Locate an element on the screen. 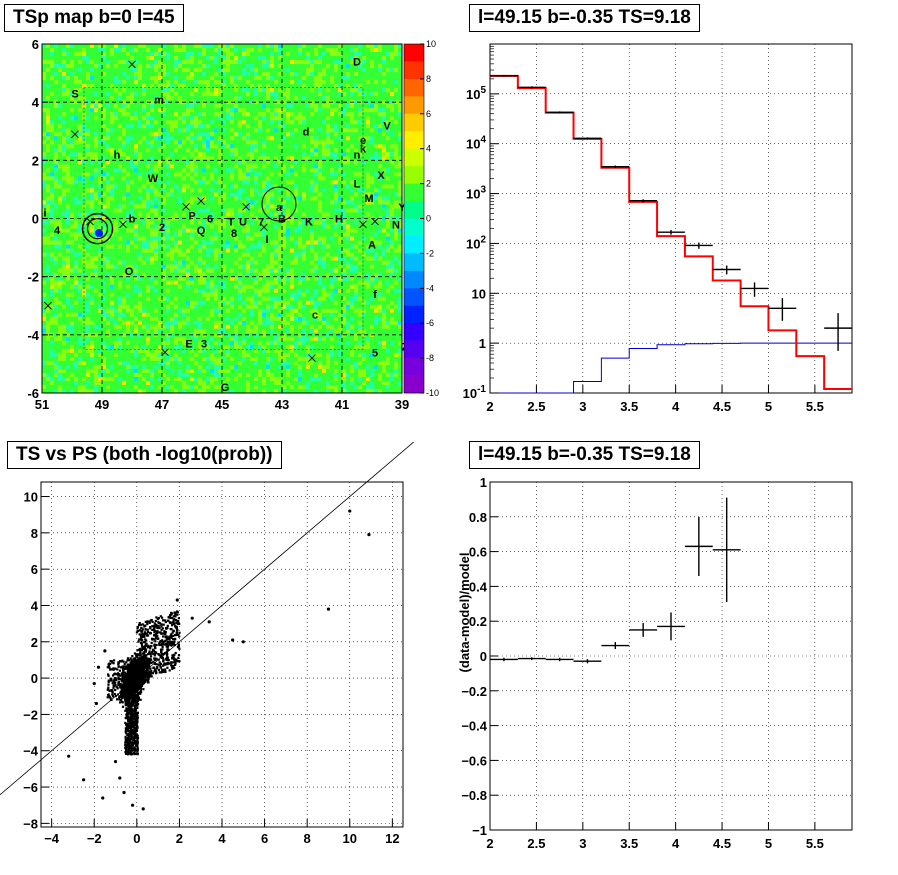 The width and height of the screenshot is (898, 875). scatter-ytick-label: 0 is located at coordinates (34, 678).